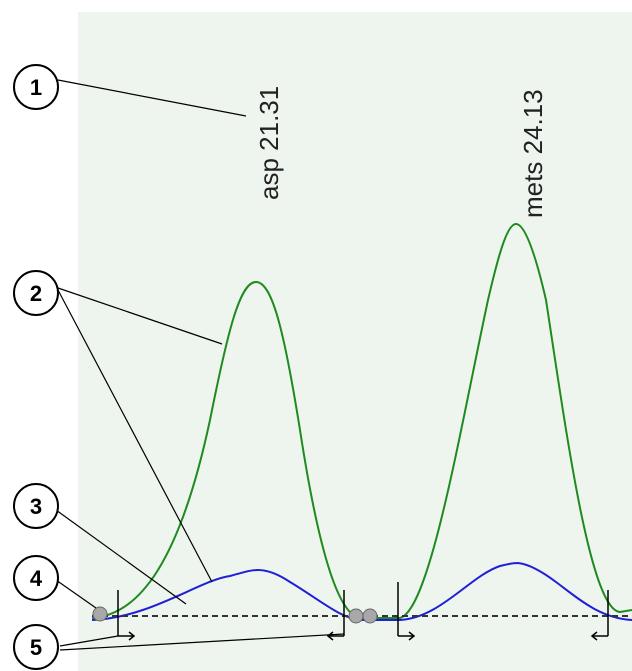 This screenshot has height=671, width=632. Describe the element at coordinates (89, 641) in the screenshot. I see `leader-line-5a` at that location.